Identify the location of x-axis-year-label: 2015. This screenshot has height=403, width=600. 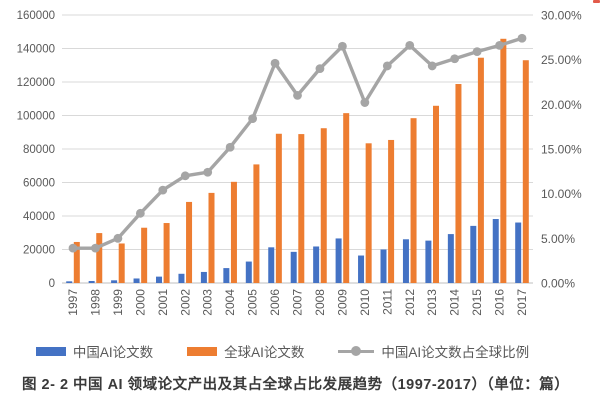
(477, 302).